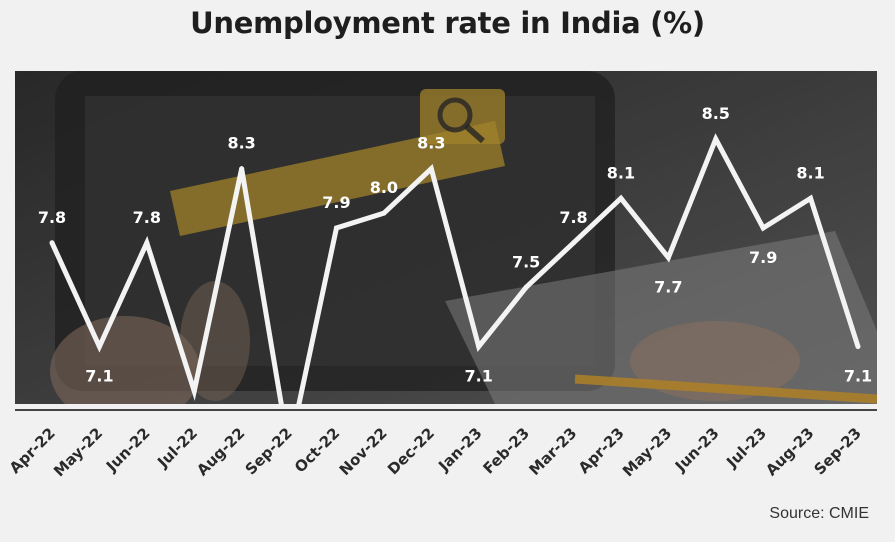 This screenshot has width=895, height=542. What do you see at coordinates (78, 452) in the screenshot?
I see `x-tick-label: May-22` at bounding box center [78, 452].